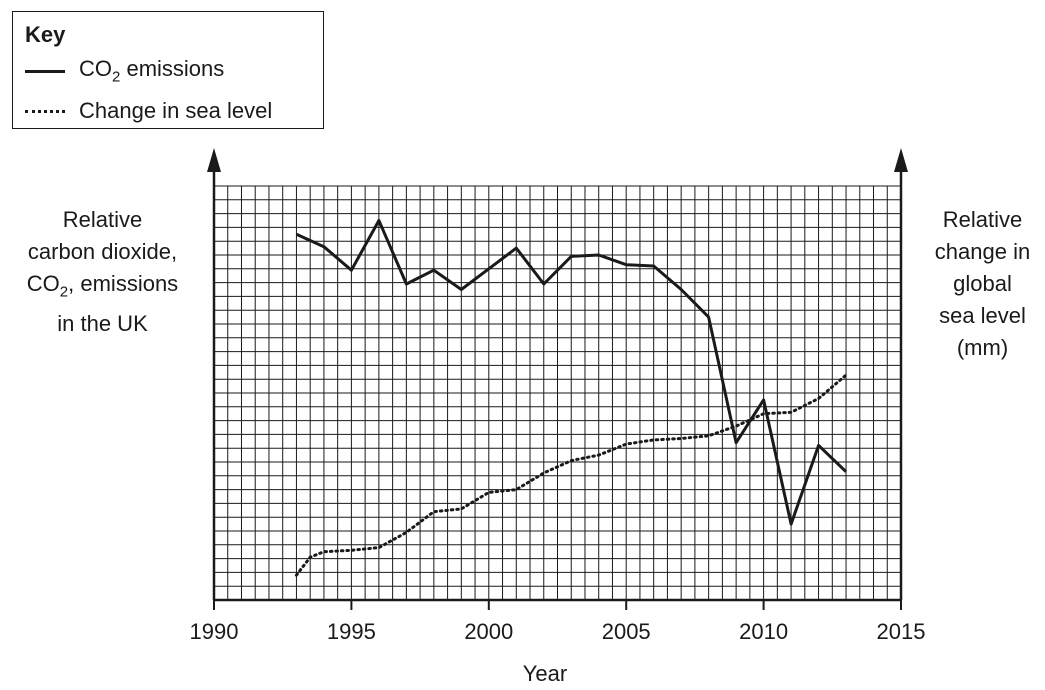  I want to click on x-tick-label: 2010, so click(763, 631).